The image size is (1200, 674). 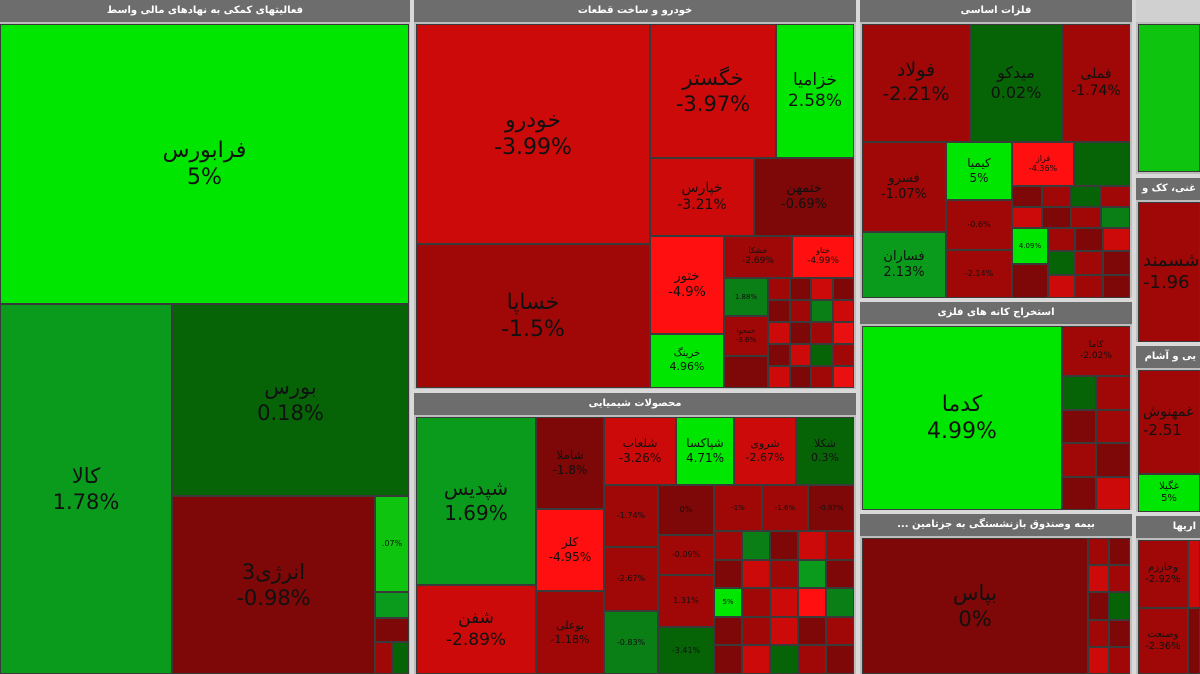 What do you see at coordinates (979, 171) in the screenshot?
I see `tile-kimia: کیمیا 5%` at bounding box center [979, 171].